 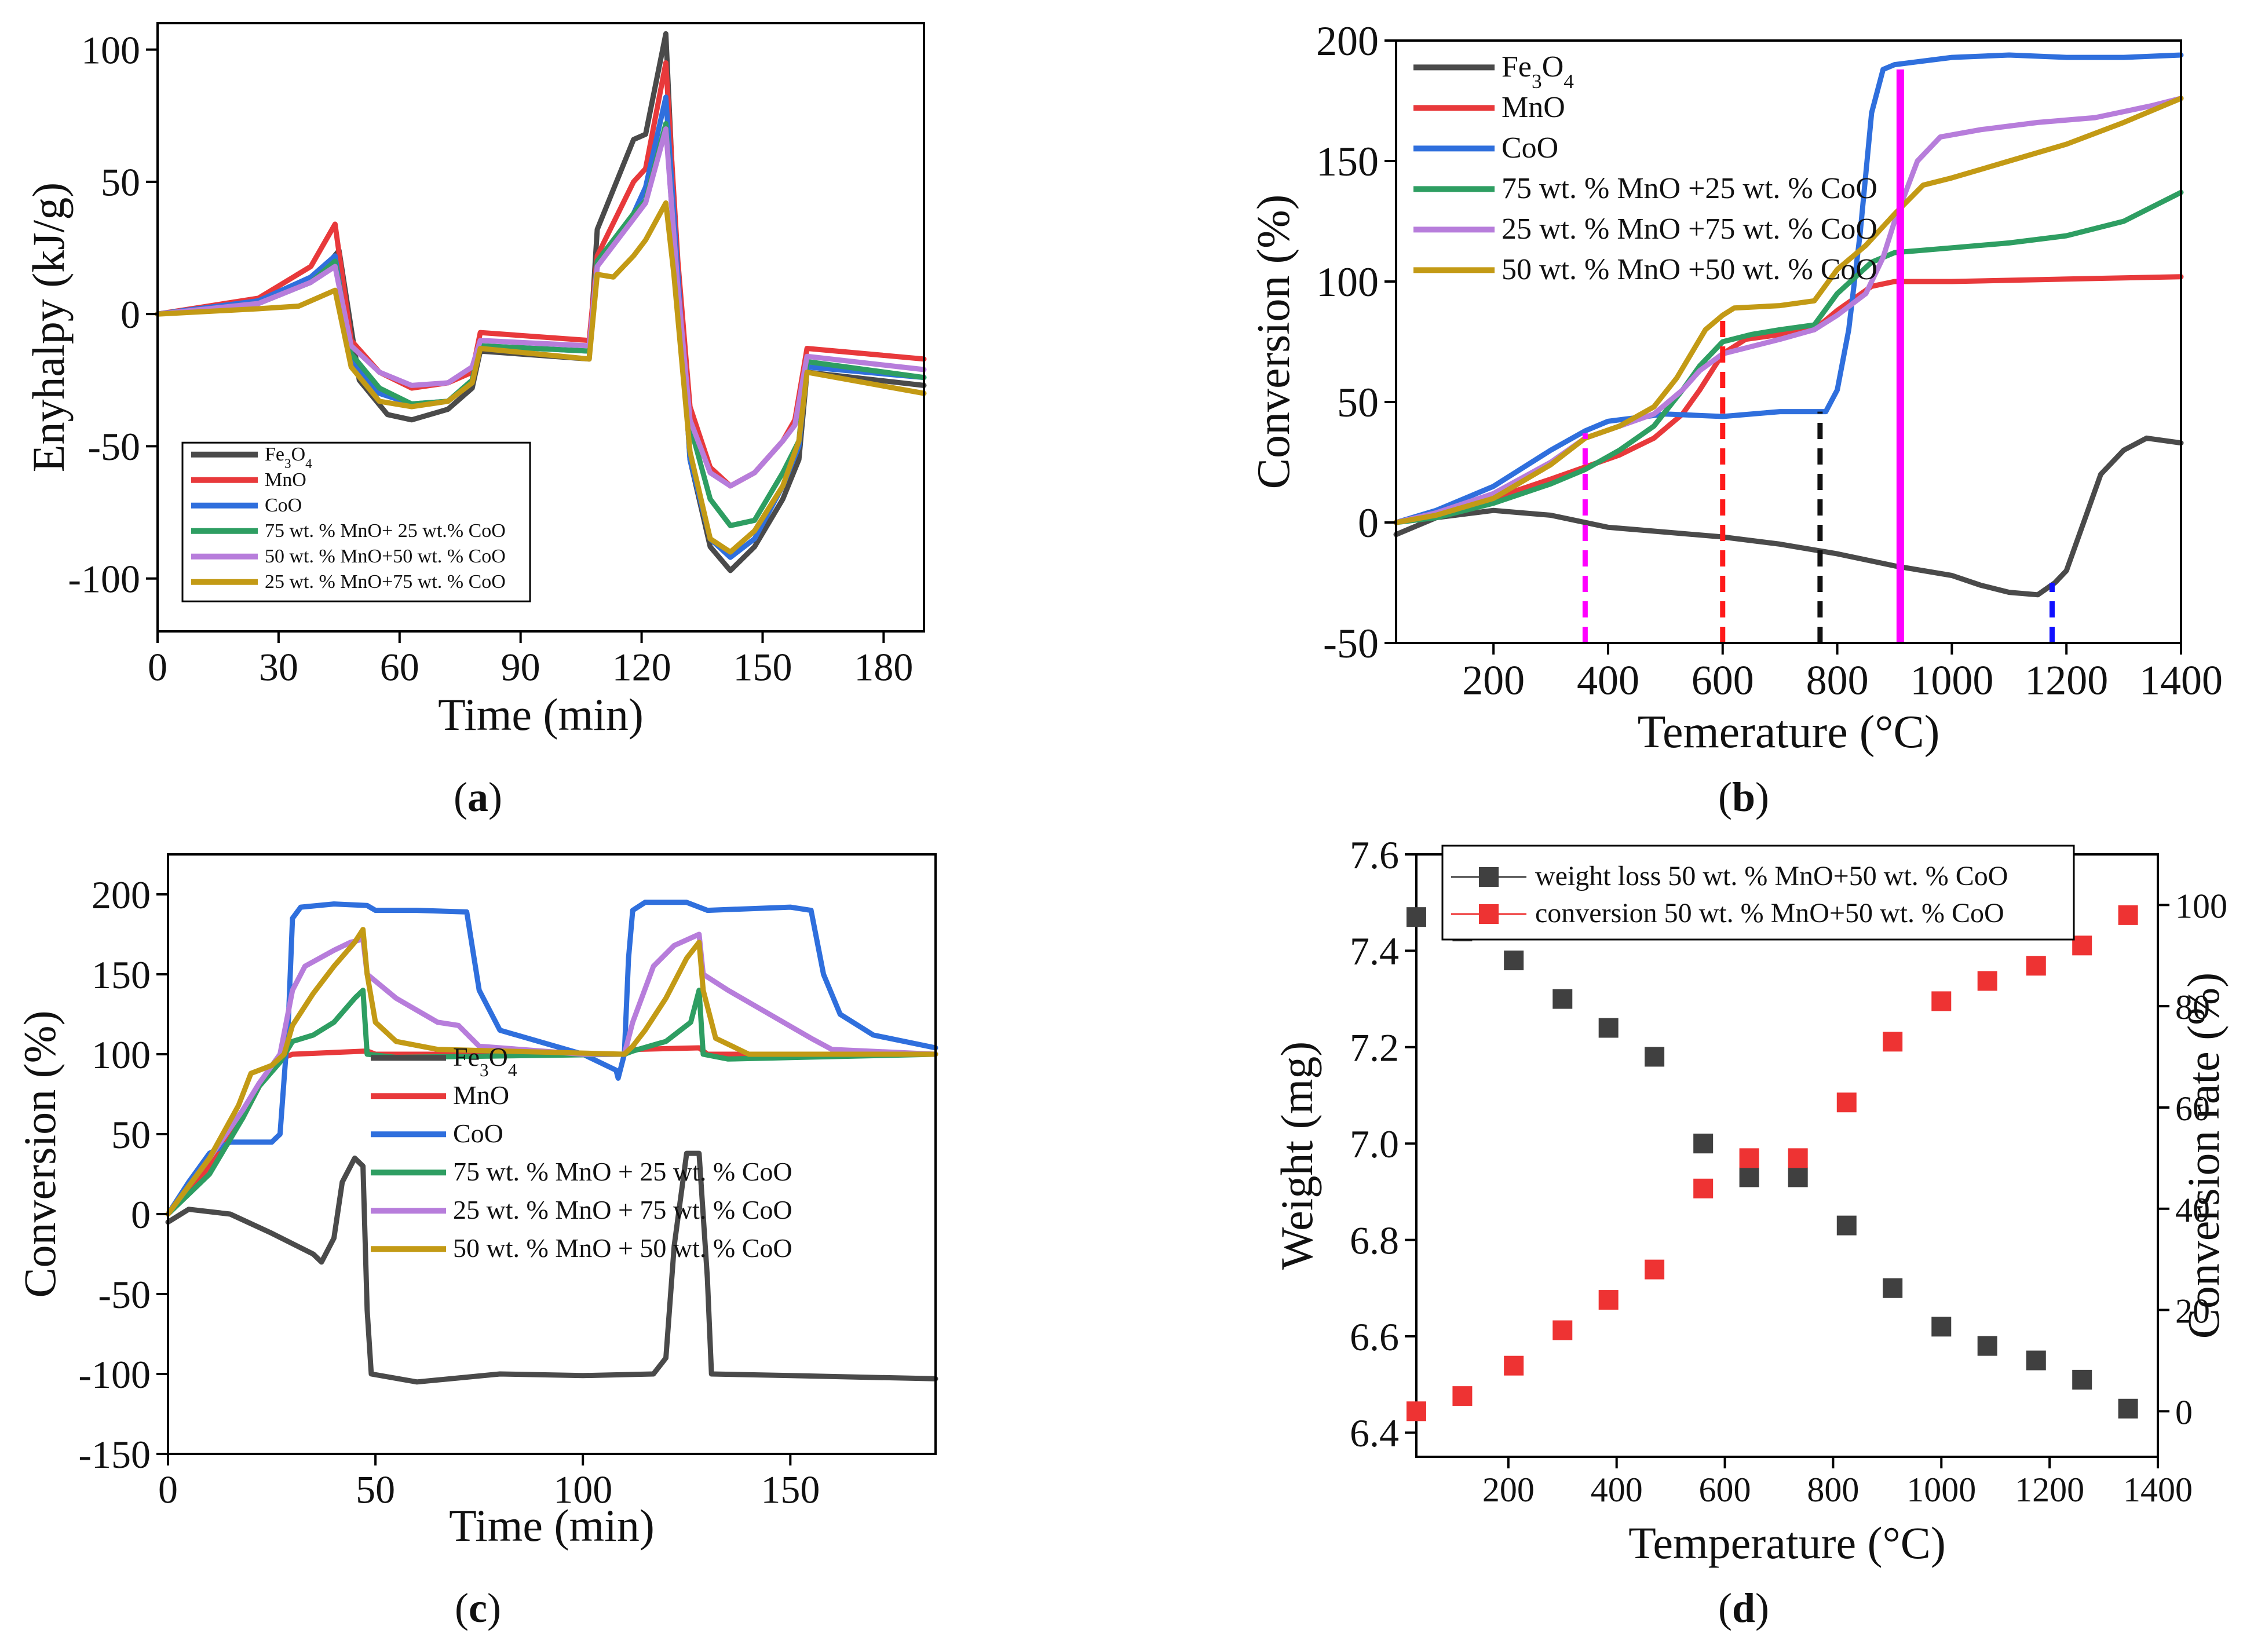 What do you see at coordinates (1833, 1490) in the screenshot?
I see `d-xtick-label: 800` at bounding box center [1833, 1490].